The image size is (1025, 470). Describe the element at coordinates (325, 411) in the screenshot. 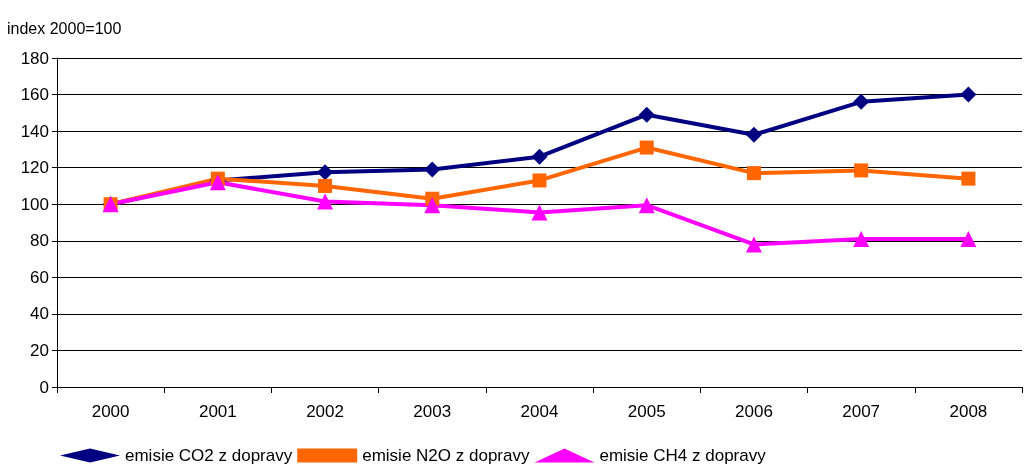

I see `x-tick-label: 2002` at that location.